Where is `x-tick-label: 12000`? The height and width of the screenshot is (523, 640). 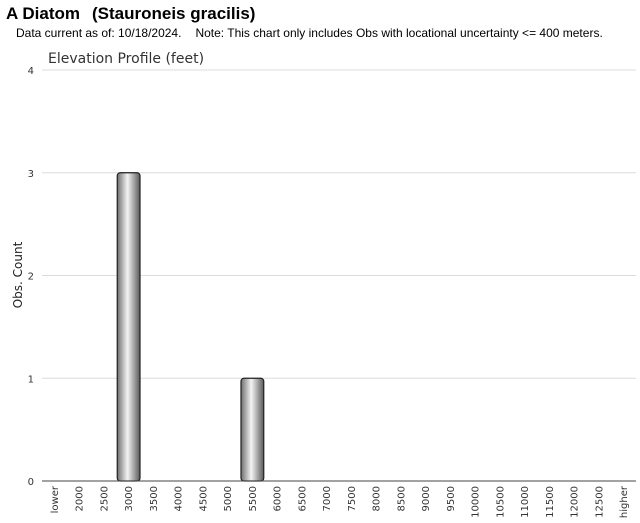 x-tick-label: 12000 is located at coordinates (575, 502).